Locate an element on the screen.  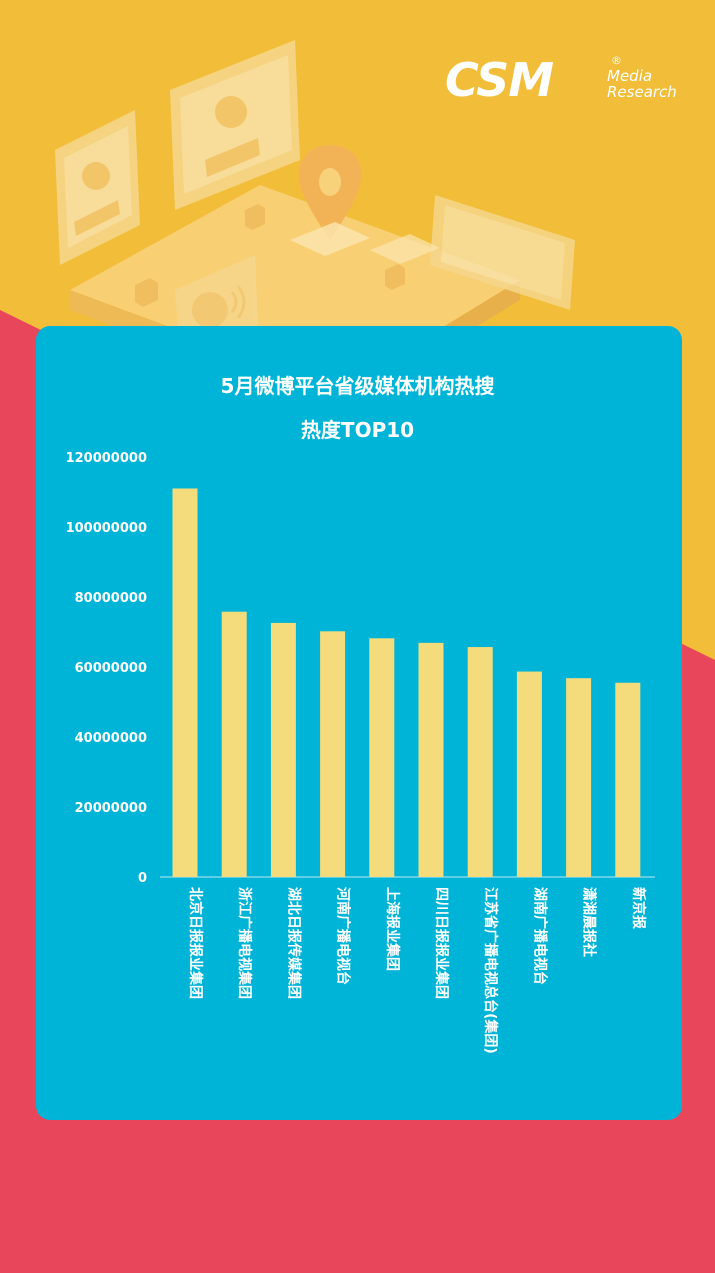
logo-line-media: Media is located at coordinates (630, 76).